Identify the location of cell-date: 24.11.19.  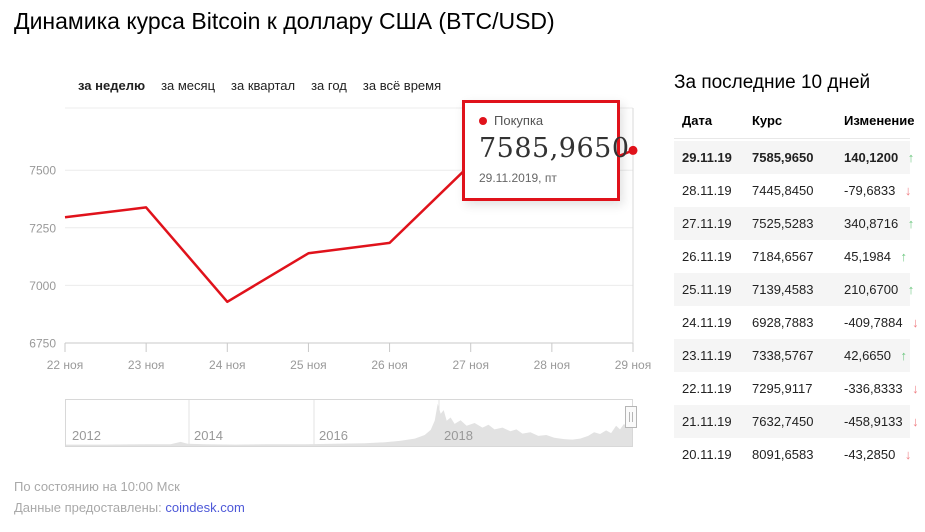
(707, 322).